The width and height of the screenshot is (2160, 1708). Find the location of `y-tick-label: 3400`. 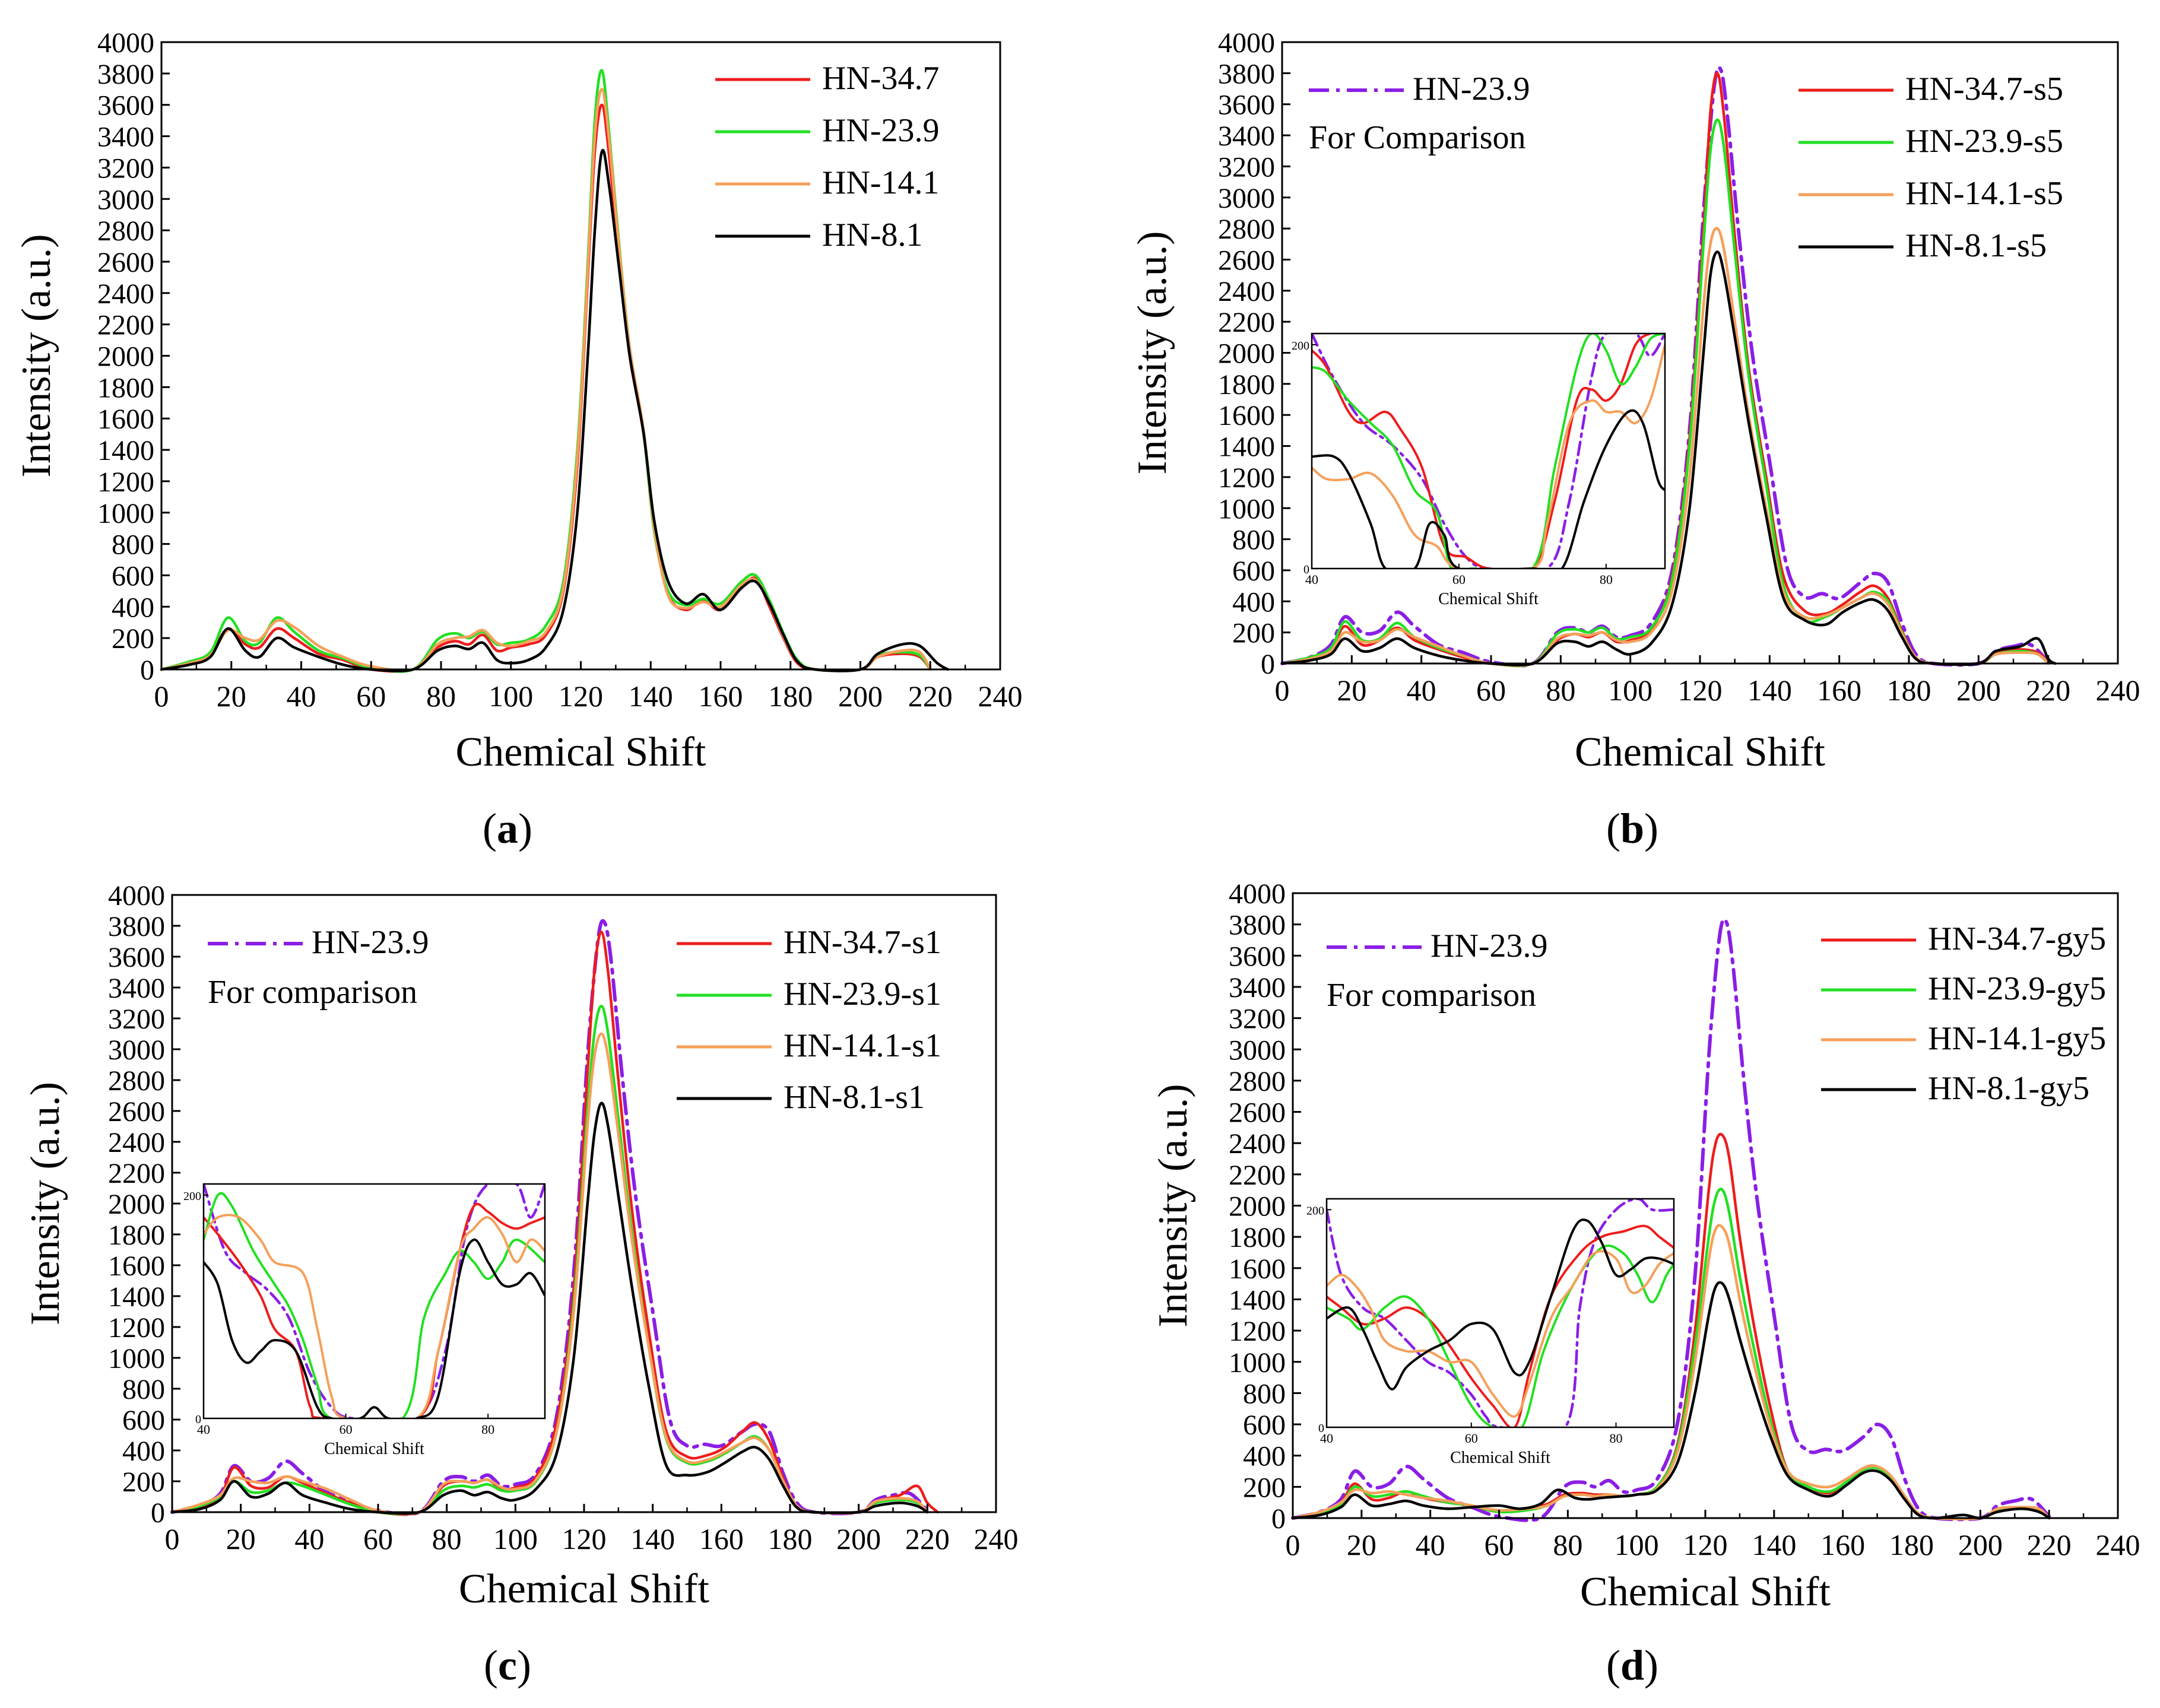

y-tick-label: 3400 is located at coordinates (1257, 988).